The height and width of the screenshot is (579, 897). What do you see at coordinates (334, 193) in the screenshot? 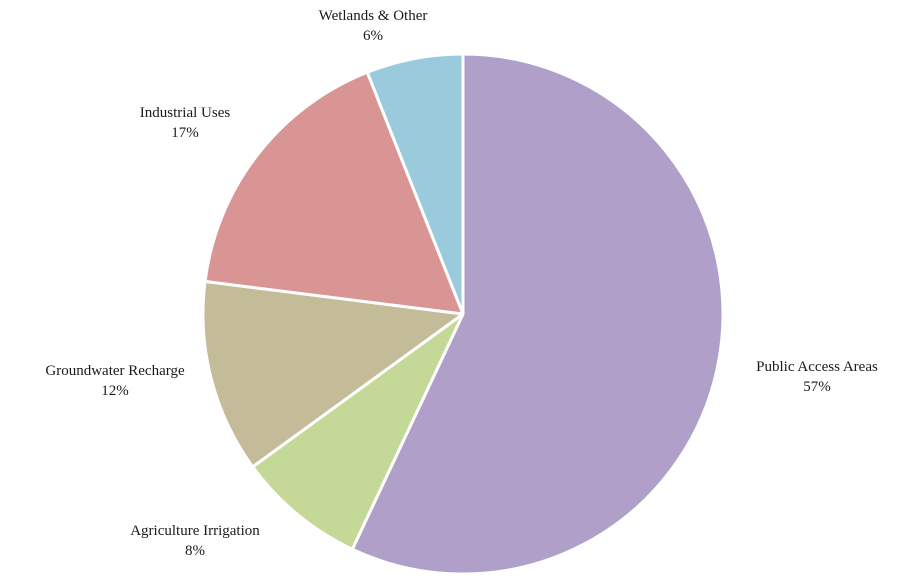
I see `pie-slice-industrial-uses` at bounding box center [334, 193].